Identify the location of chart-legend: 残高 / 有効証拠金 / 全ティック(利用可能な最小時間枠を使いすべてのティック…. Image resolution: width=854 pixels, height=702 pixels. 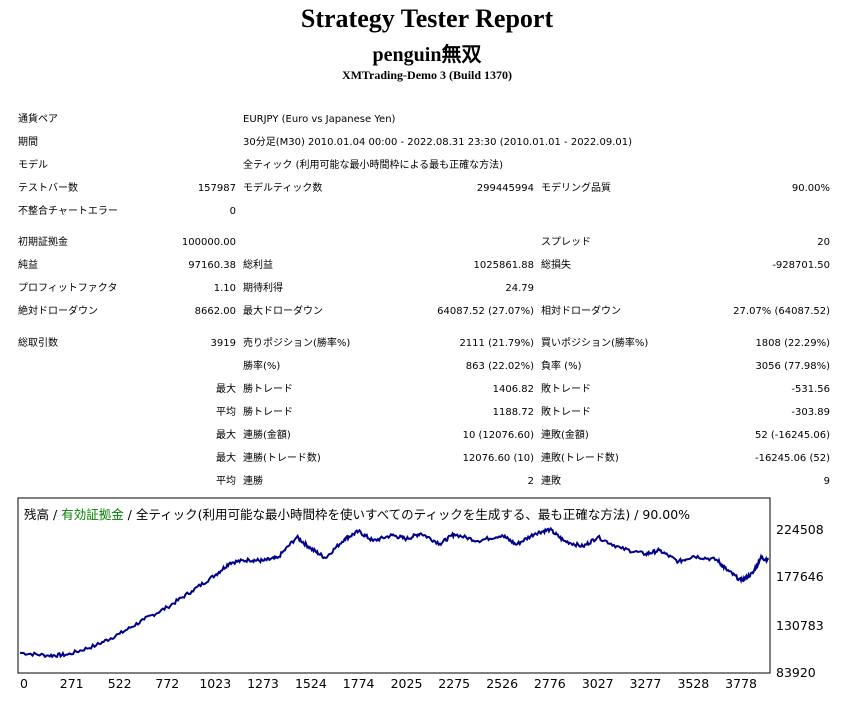
(357, 513).